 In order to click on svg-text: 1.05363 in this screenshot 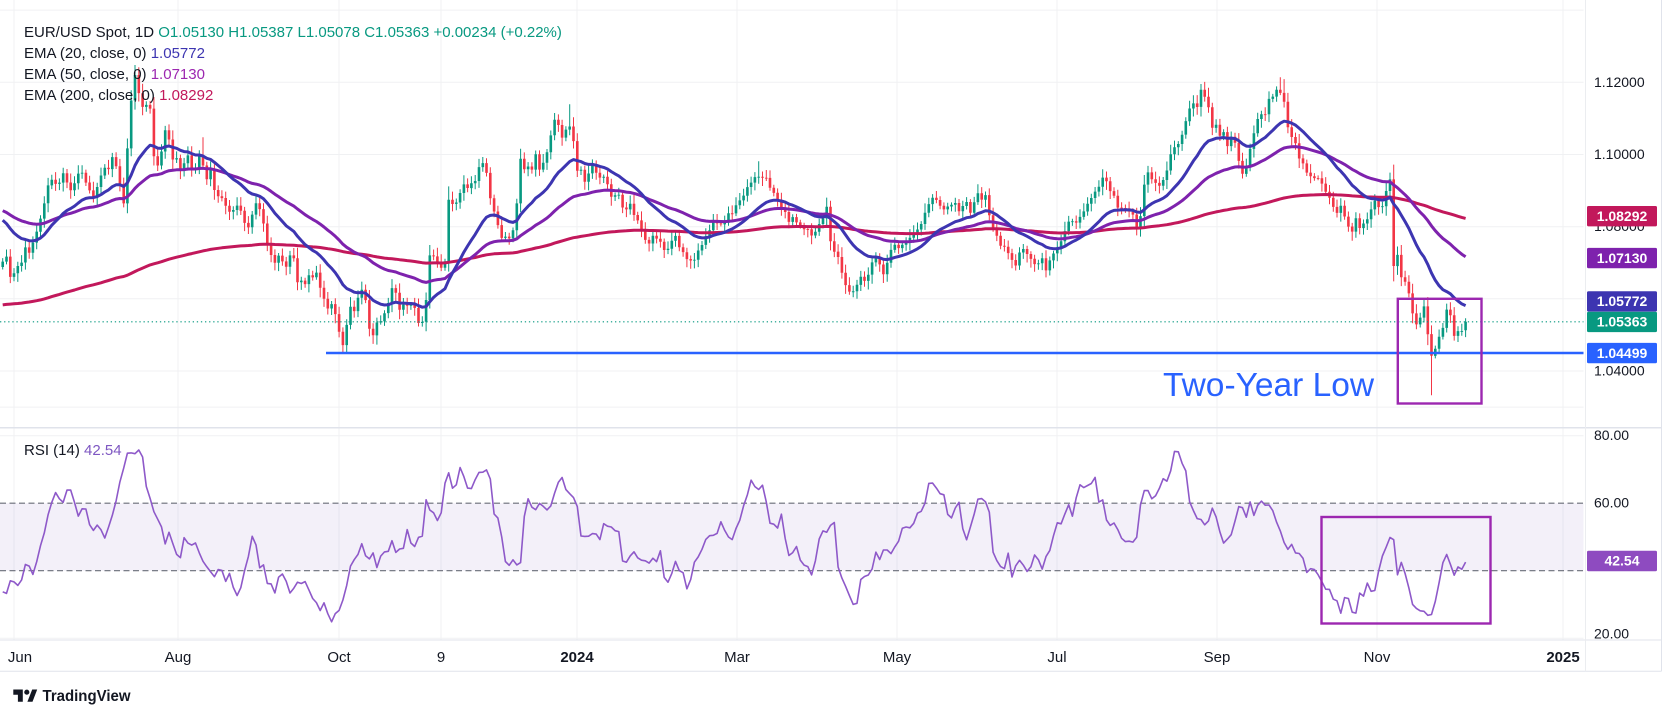, I will do `click(1622, 322)`.